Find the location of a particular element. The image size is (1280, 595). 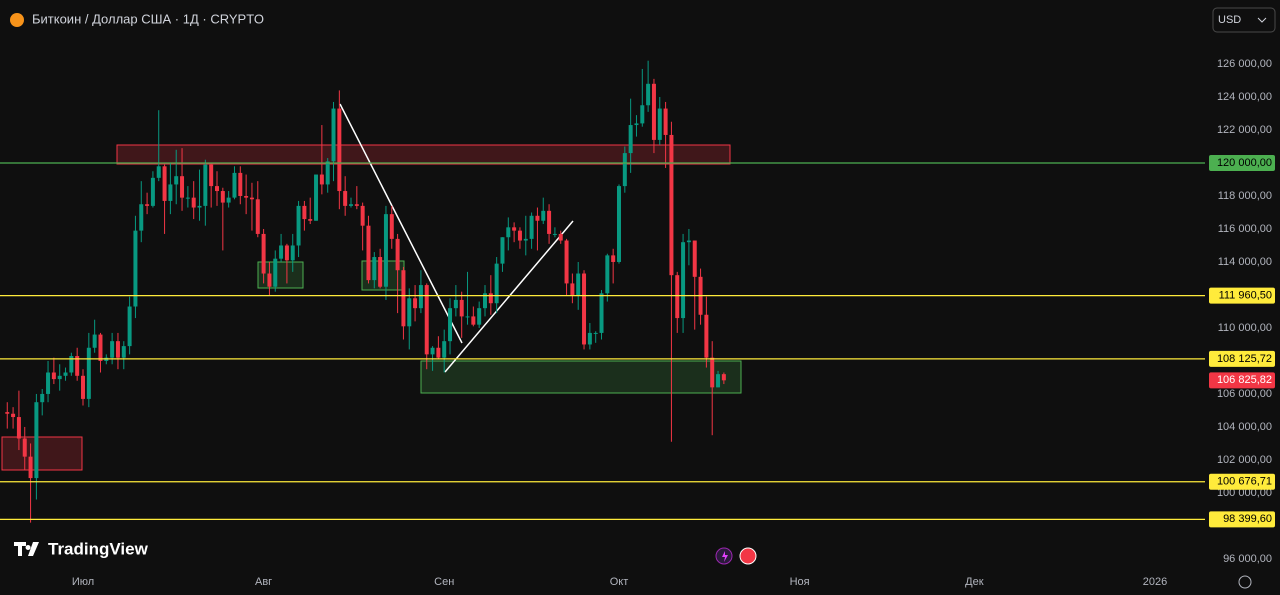

y-tick-label: 116 000,00 is located at coordinates (1245, 229).